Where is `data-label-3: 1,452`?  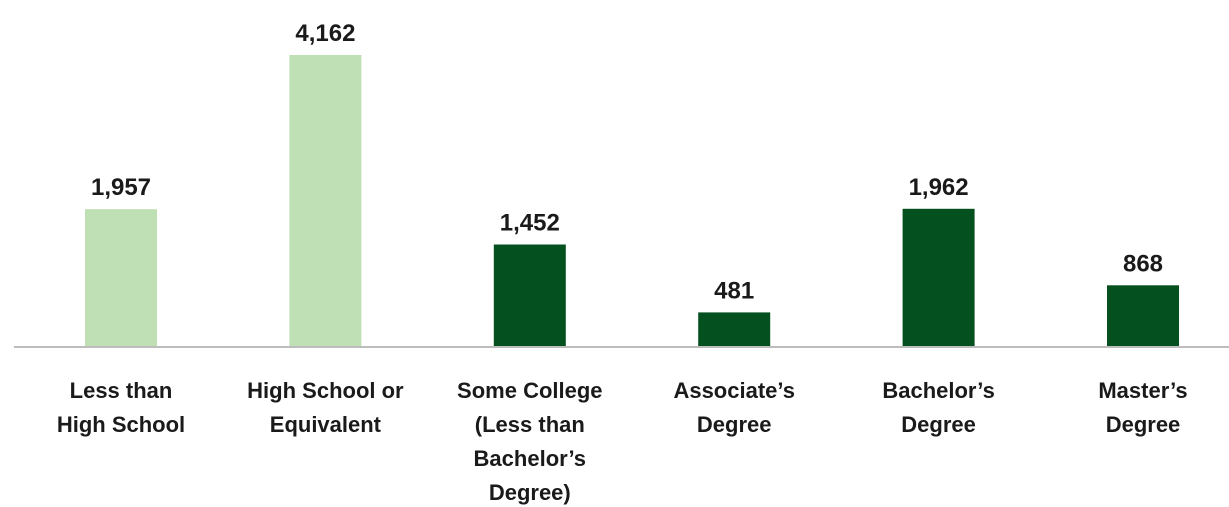 data-label-3: 1,452 is located at coordinates (530, 223).